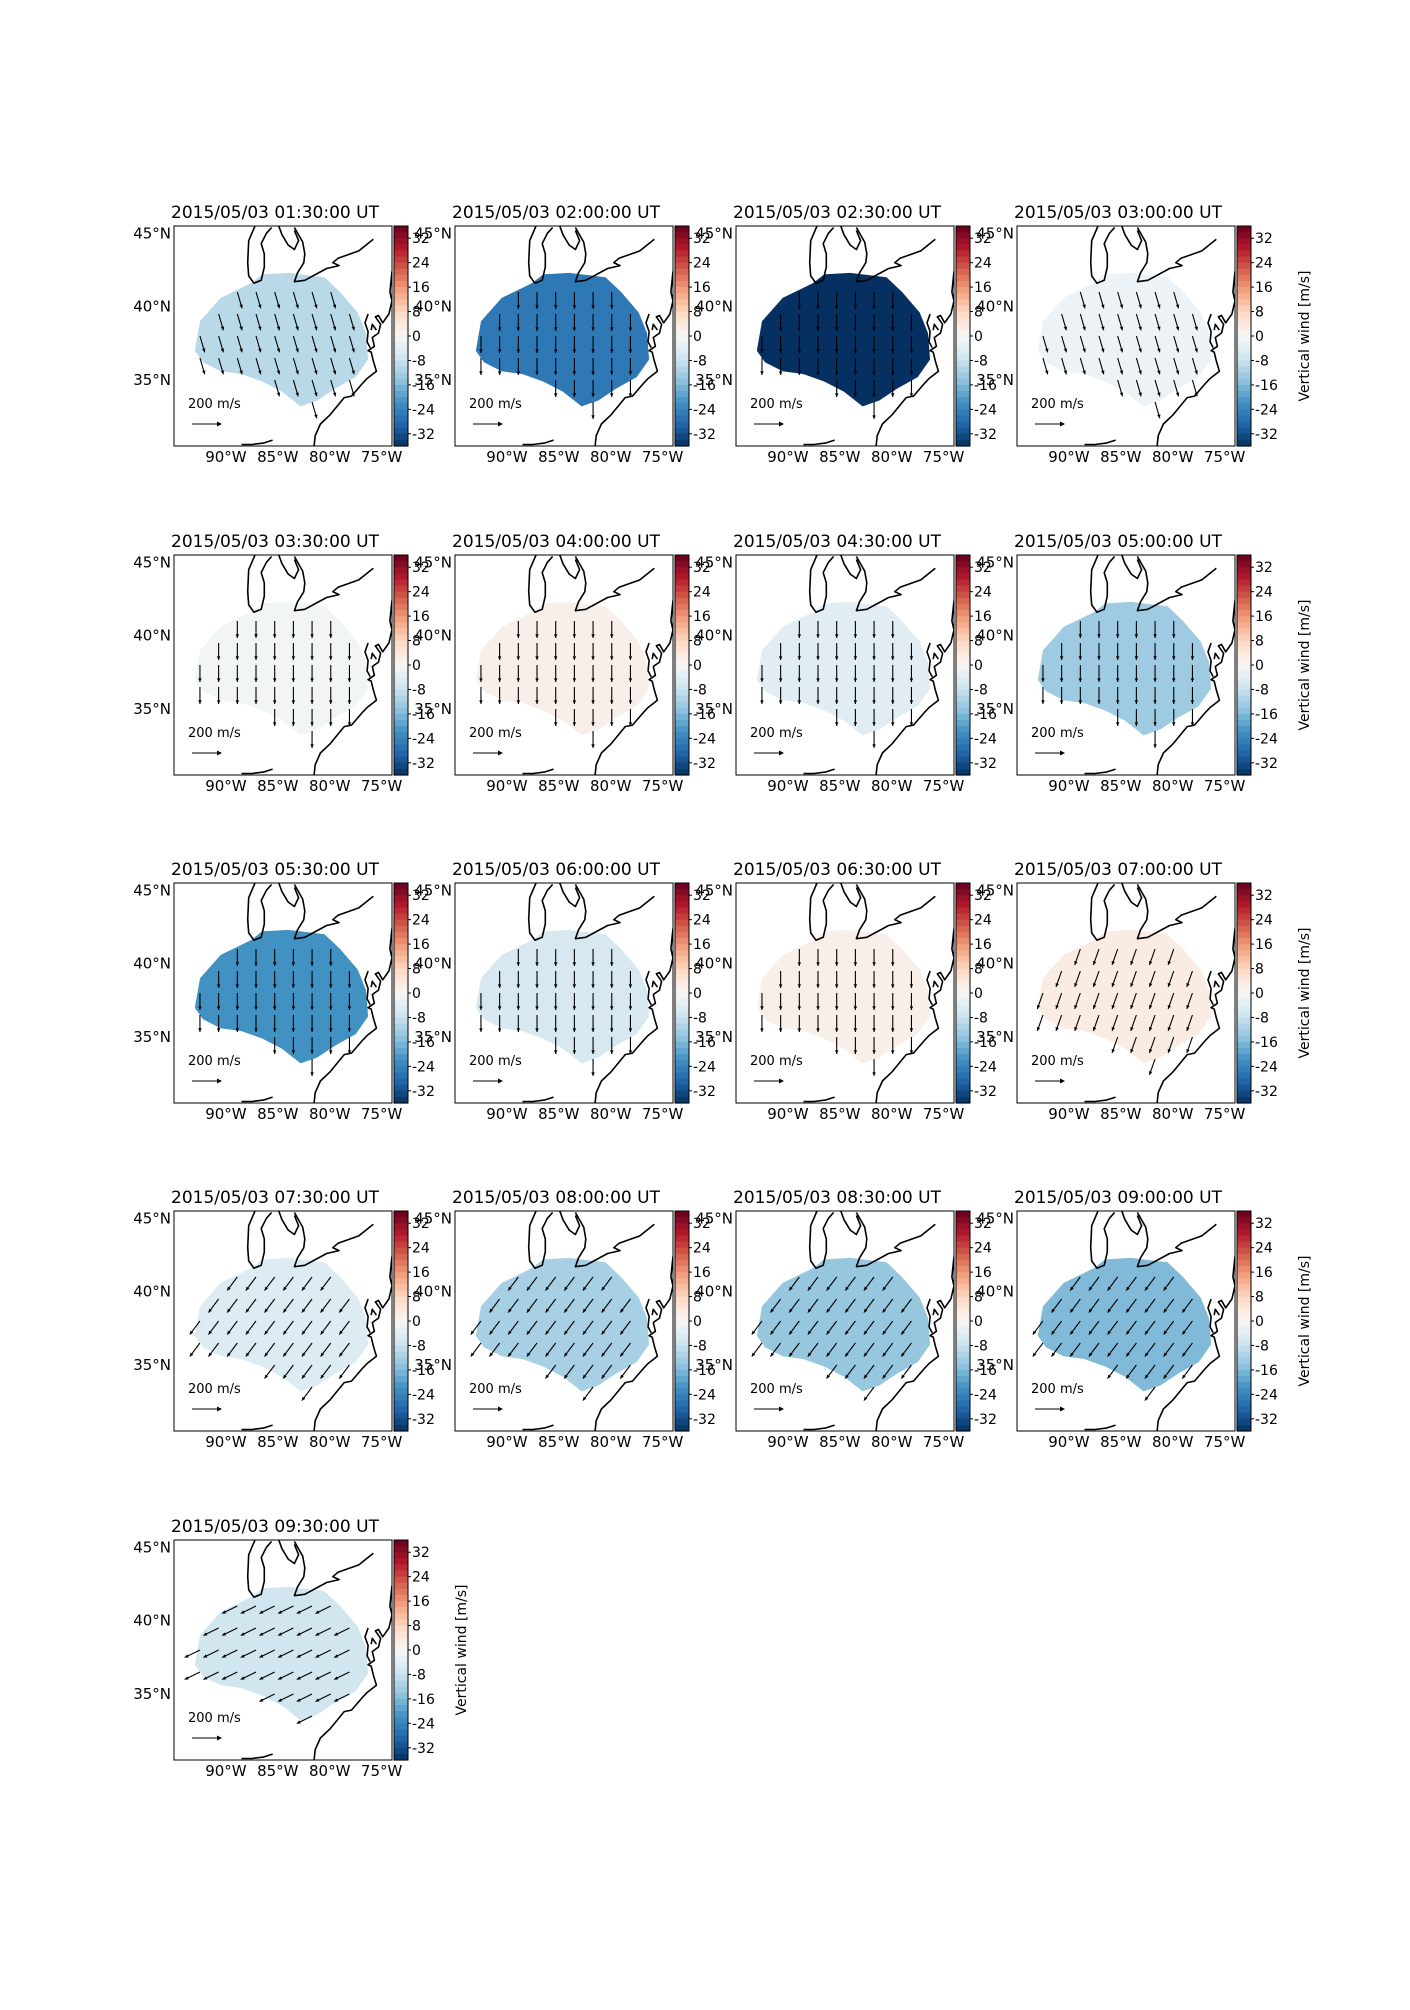 Image resolution: width=1410 pixels, height=2010 pixels. What do you see at coordinates (495, 404) in the screenshot?
I see `arrow-key-label: 200 m/s` at bounding box center [495, 404].